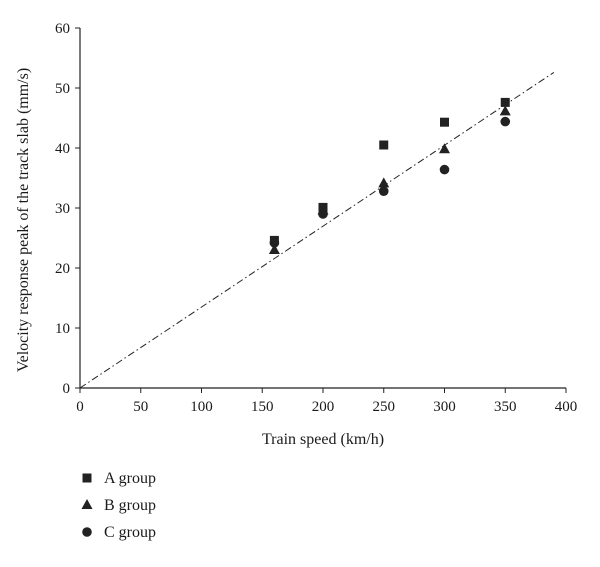 This screenshot has width=600, height=567. I want to click on y-tick-label: 50, so click(62, 89).